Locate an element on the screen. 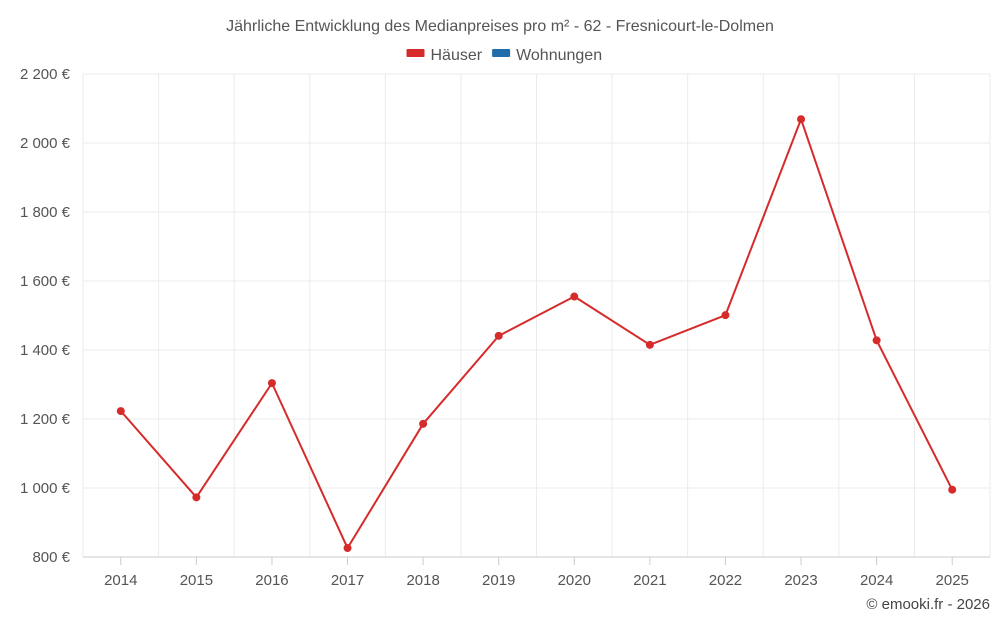 The height and width of the screenshot is (625, 1000). x-tick-label: 2021 is located at coordinates (649, 580).